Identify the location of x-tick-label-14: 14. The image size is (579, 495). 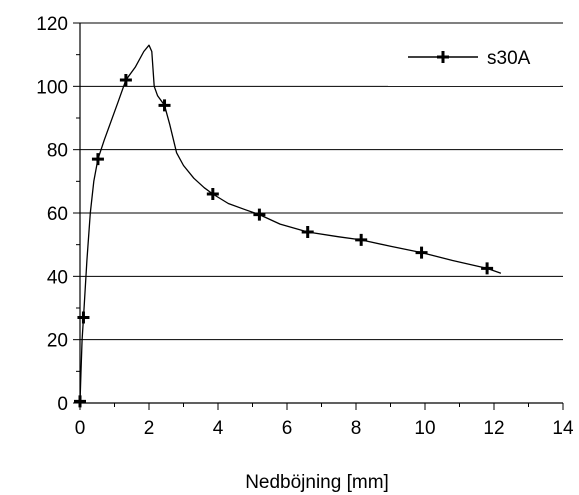
(563, 428).